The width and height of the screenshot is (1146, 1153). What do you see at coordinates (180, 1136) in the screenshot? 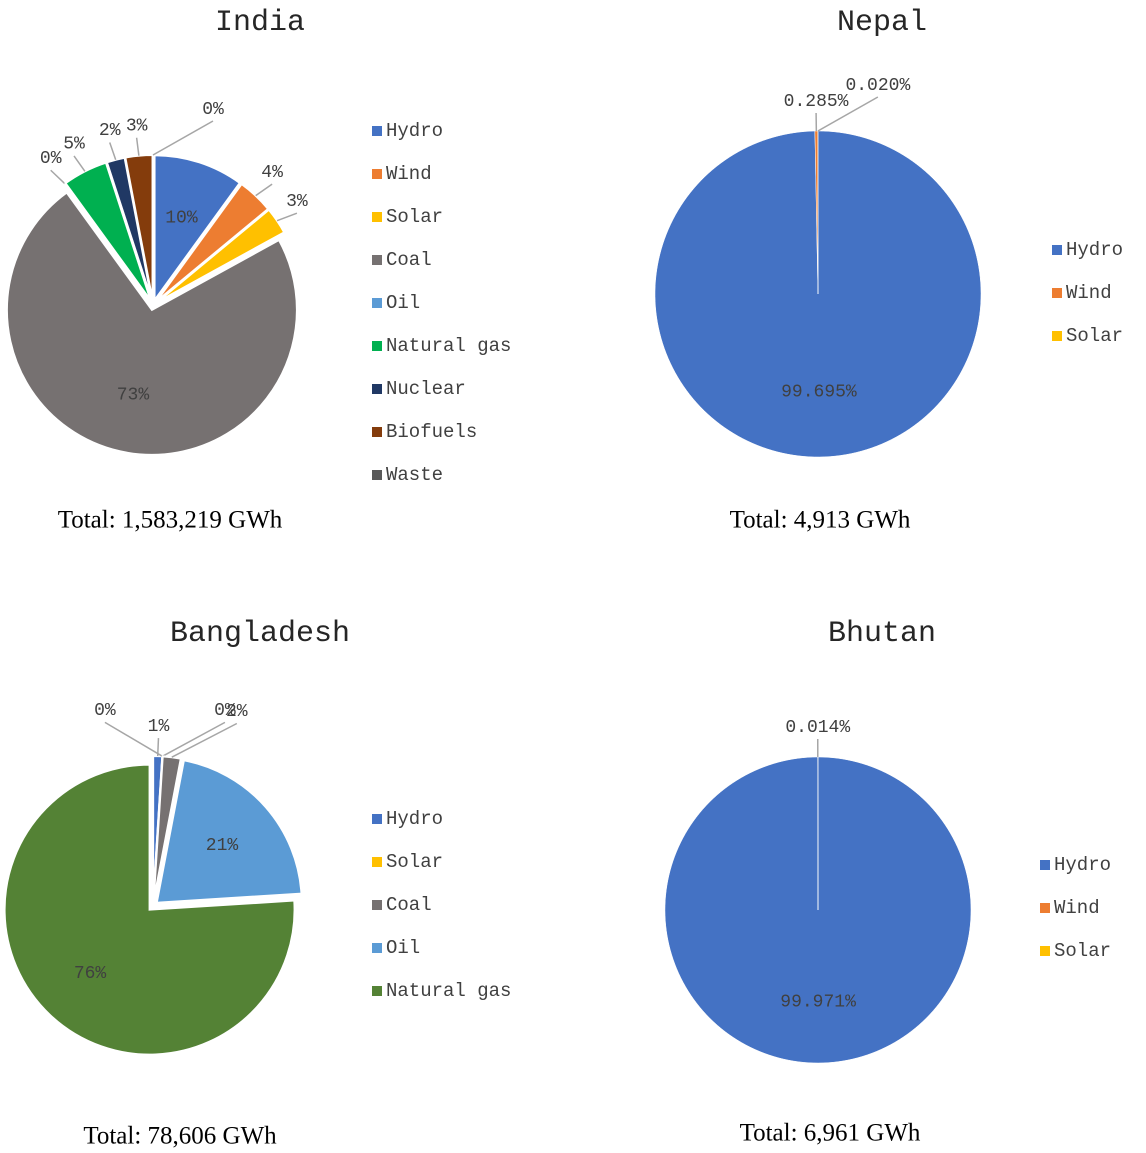
I see `caption: Total: 78,606 GWh` at bounding box center [180, 1136].